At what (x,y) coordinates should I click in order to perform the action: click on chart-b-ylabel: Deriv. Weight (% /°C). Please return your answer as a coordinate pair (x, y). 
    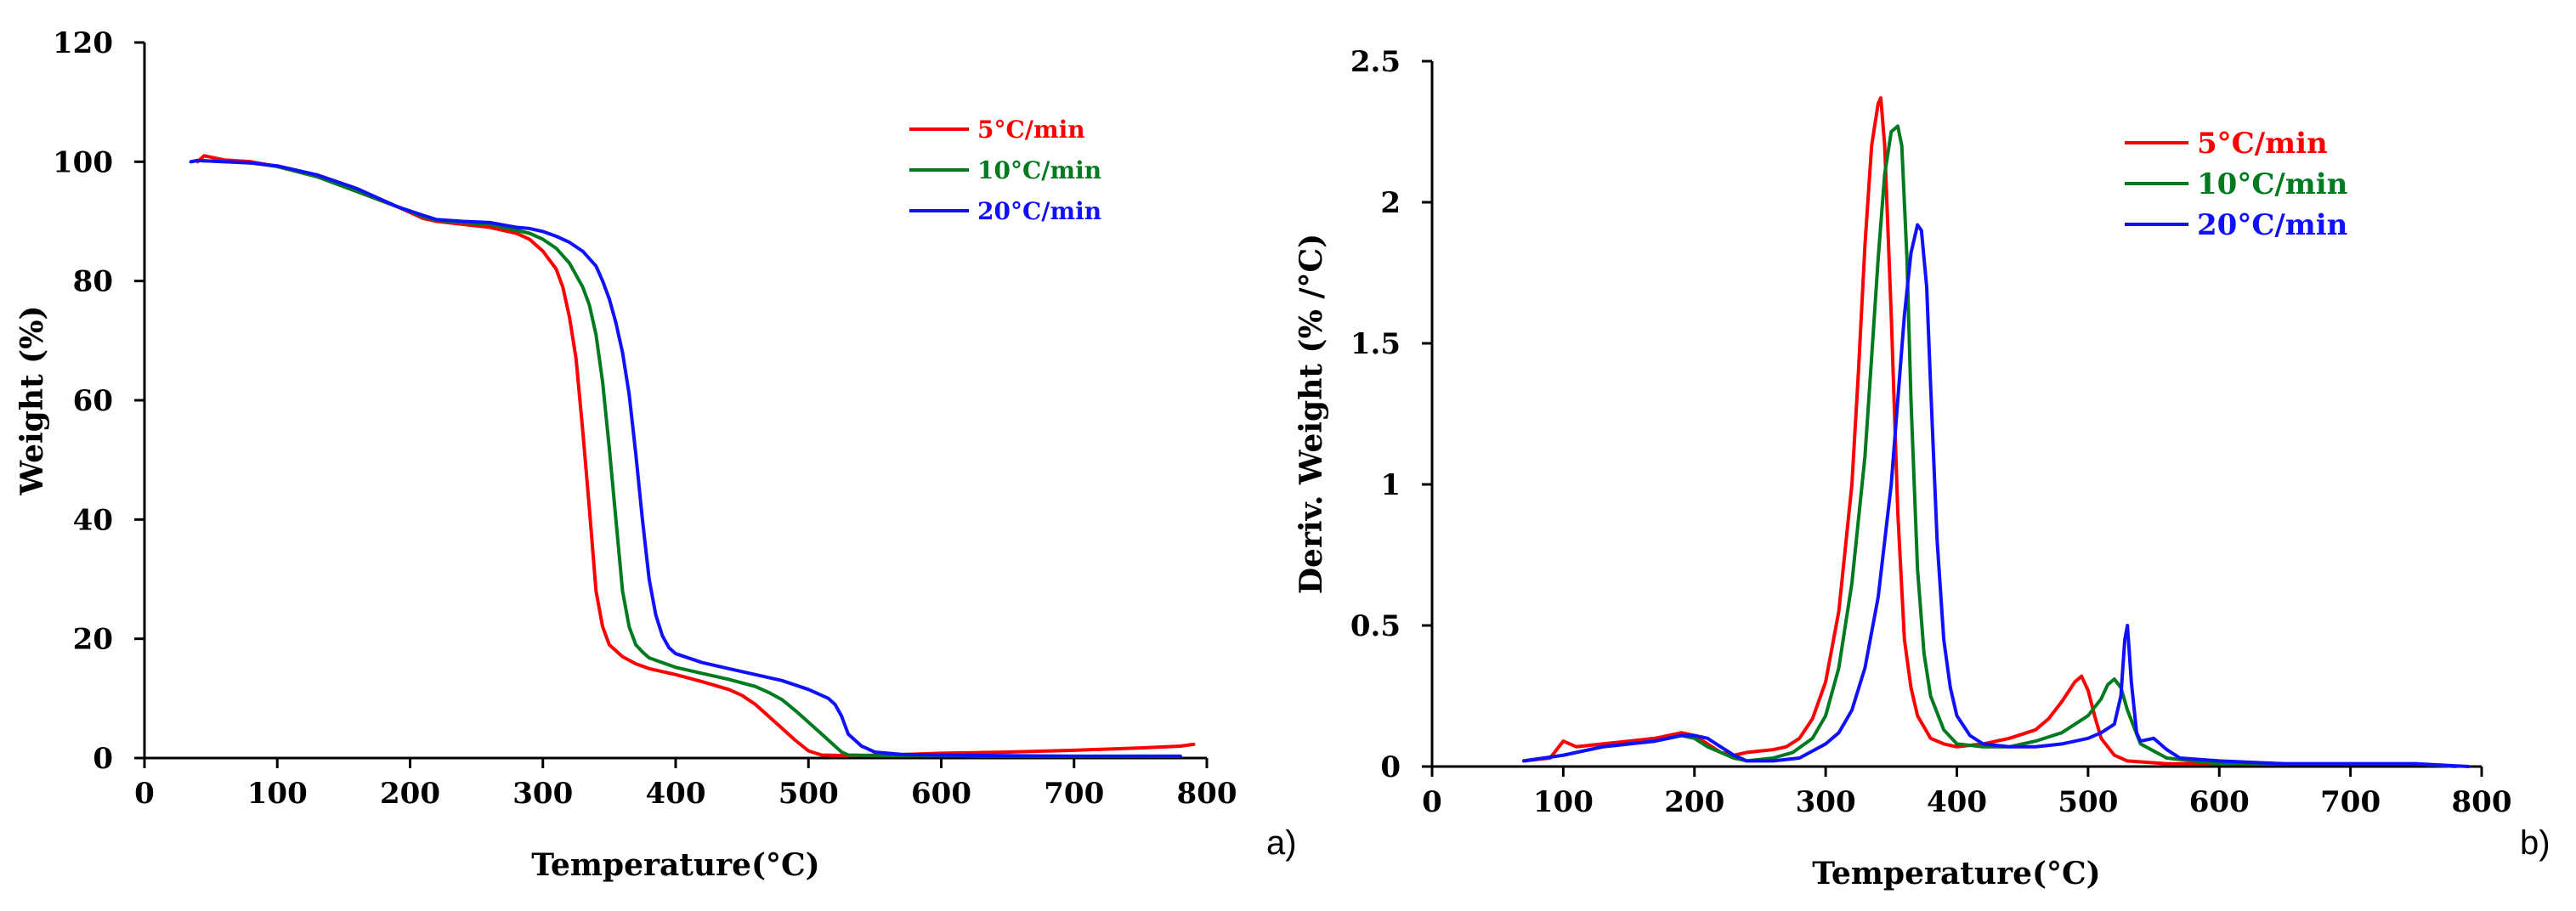
    Looking at the image, I should click on (1311, 414).